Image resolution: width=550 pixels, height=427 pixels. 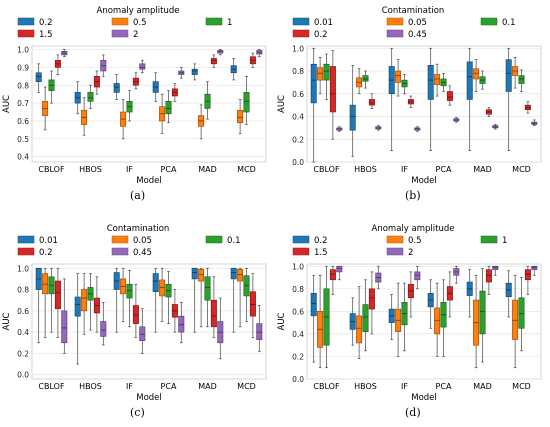 What do you see at coordinates (96, 304) in the screenshot?
I see `box-hbos-0.2` at bounding box center [96, 304].